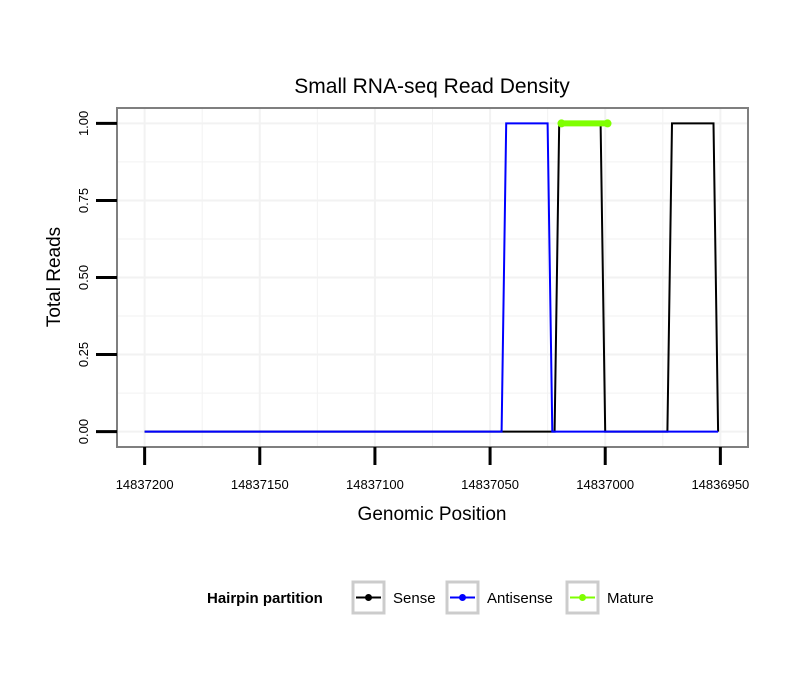 The width and height of the screenshot is (810, 690). I want to click on legend-item-mature: Mature, so click(609, 597).